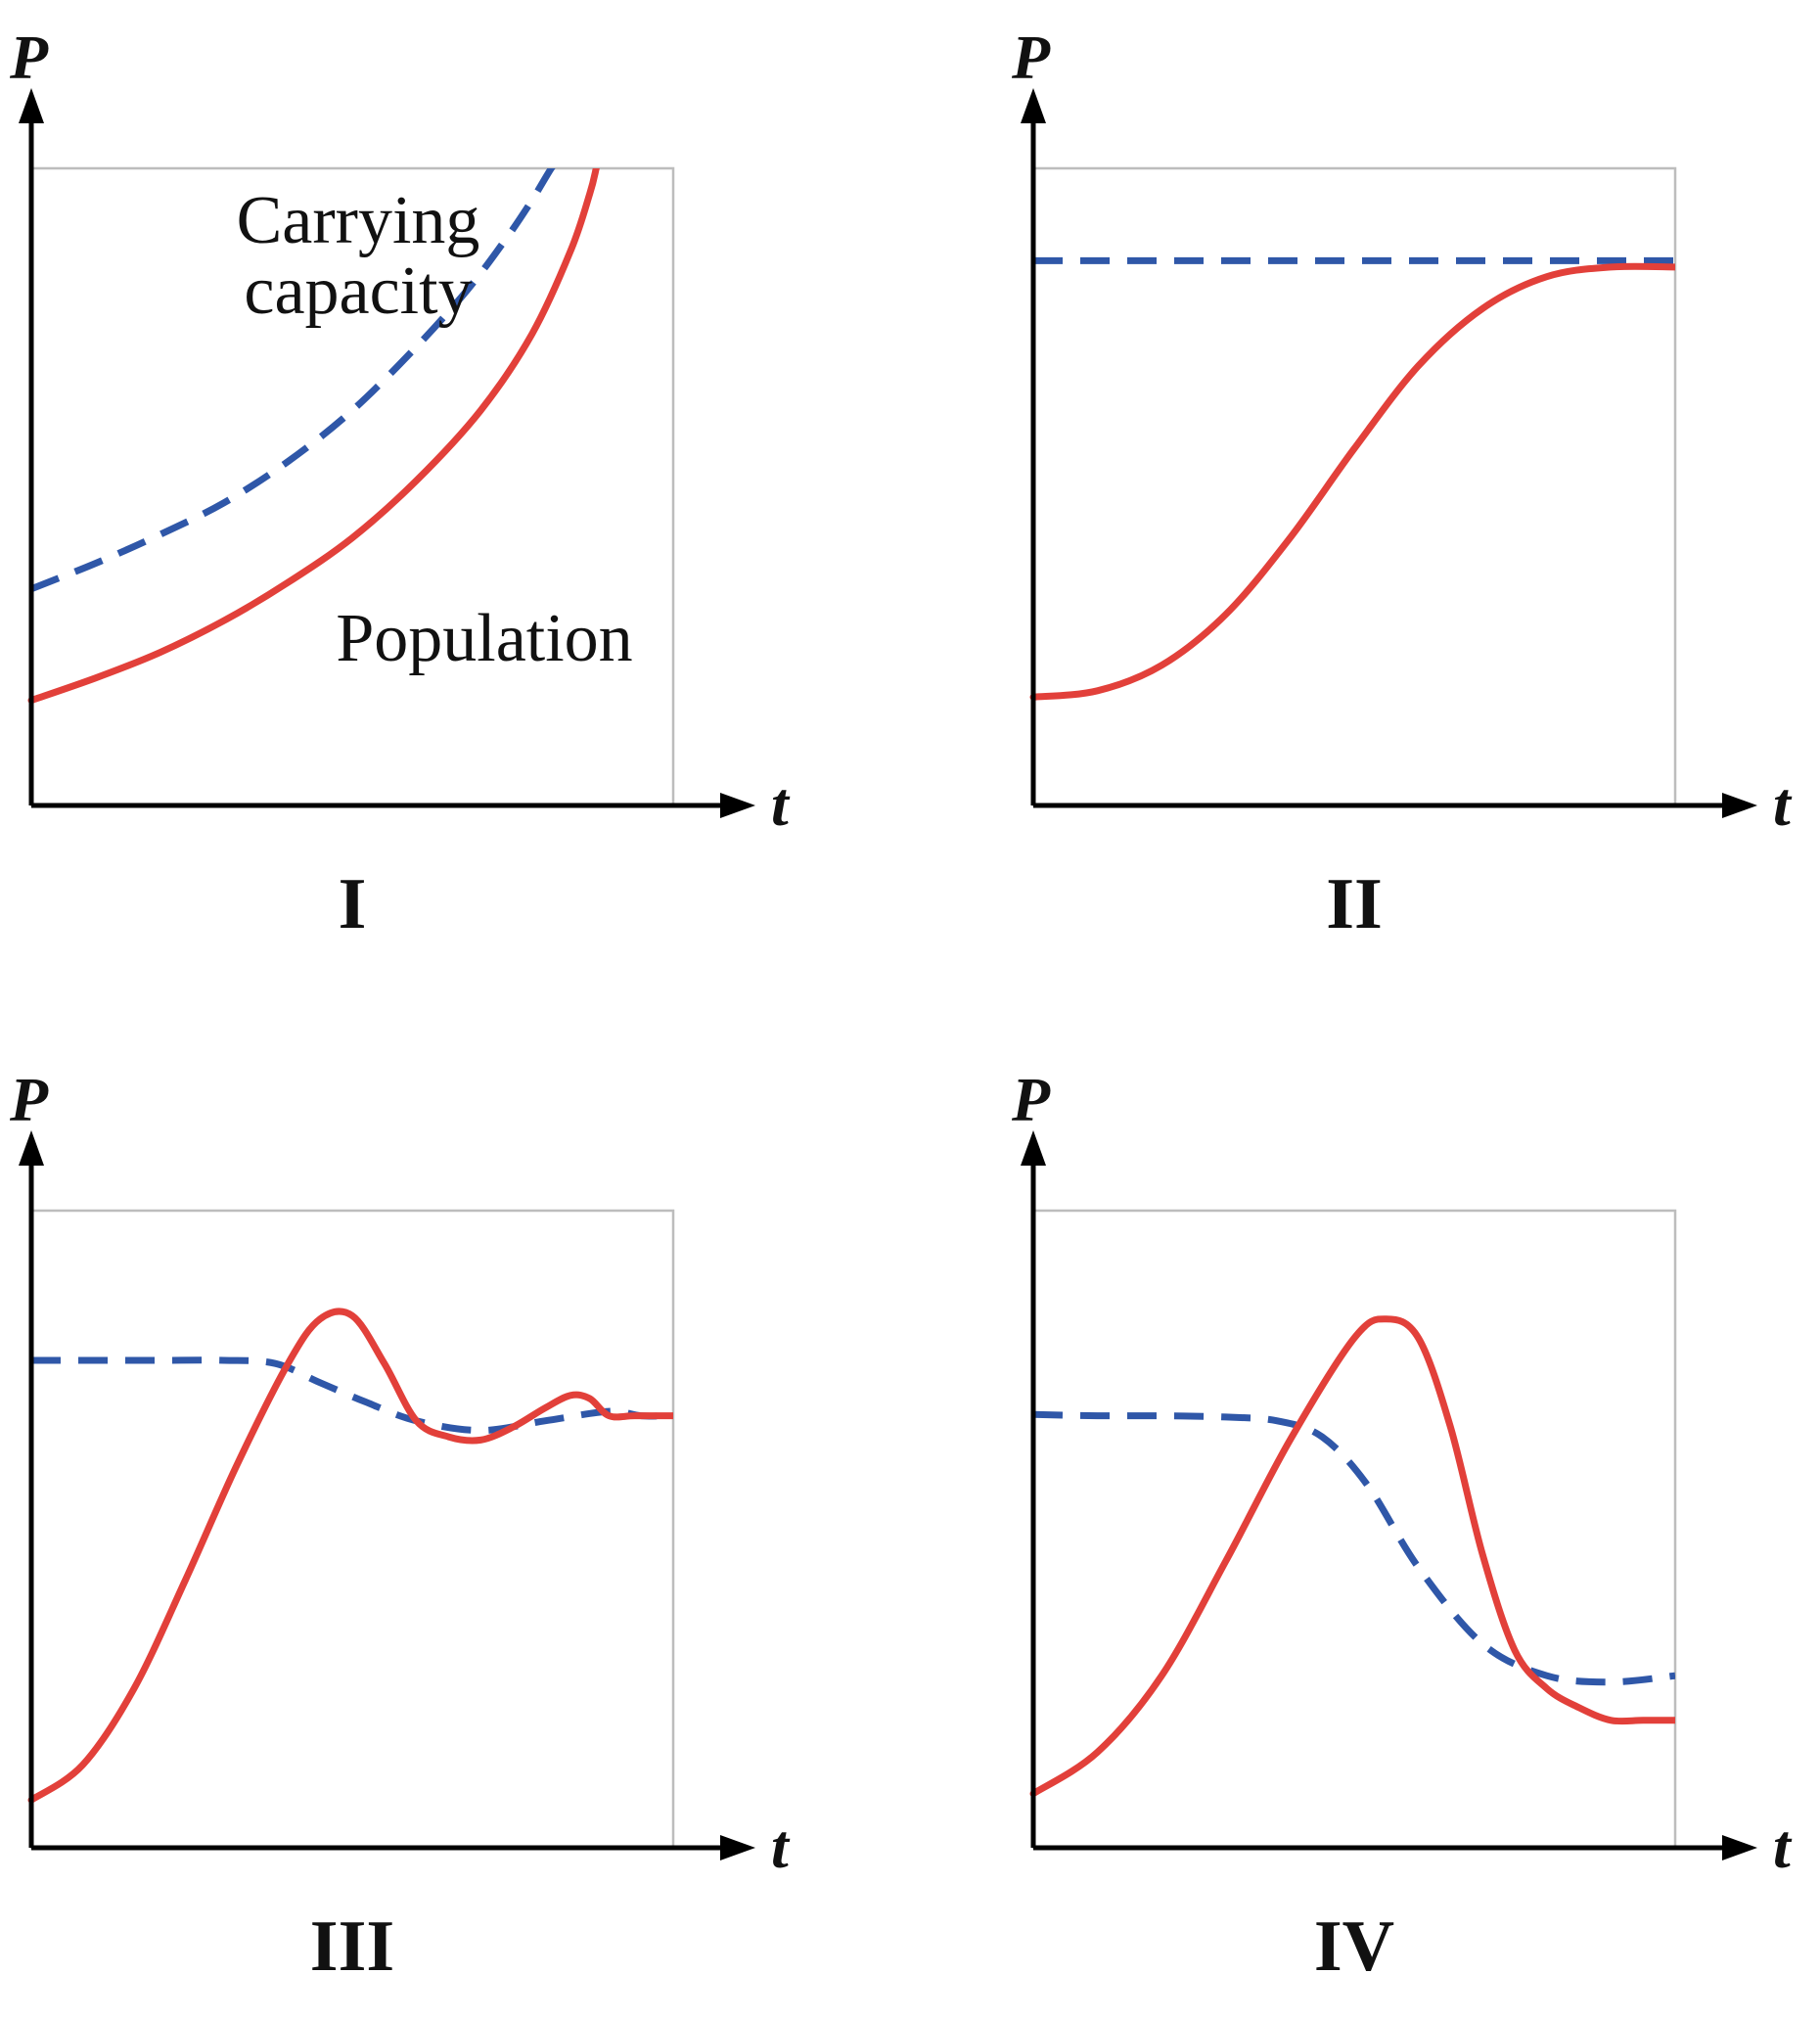  What do you see at coordinates (358, 220) in the screenshot?
I see `annotation-line: Carrying` at bounding box center [358, 220].